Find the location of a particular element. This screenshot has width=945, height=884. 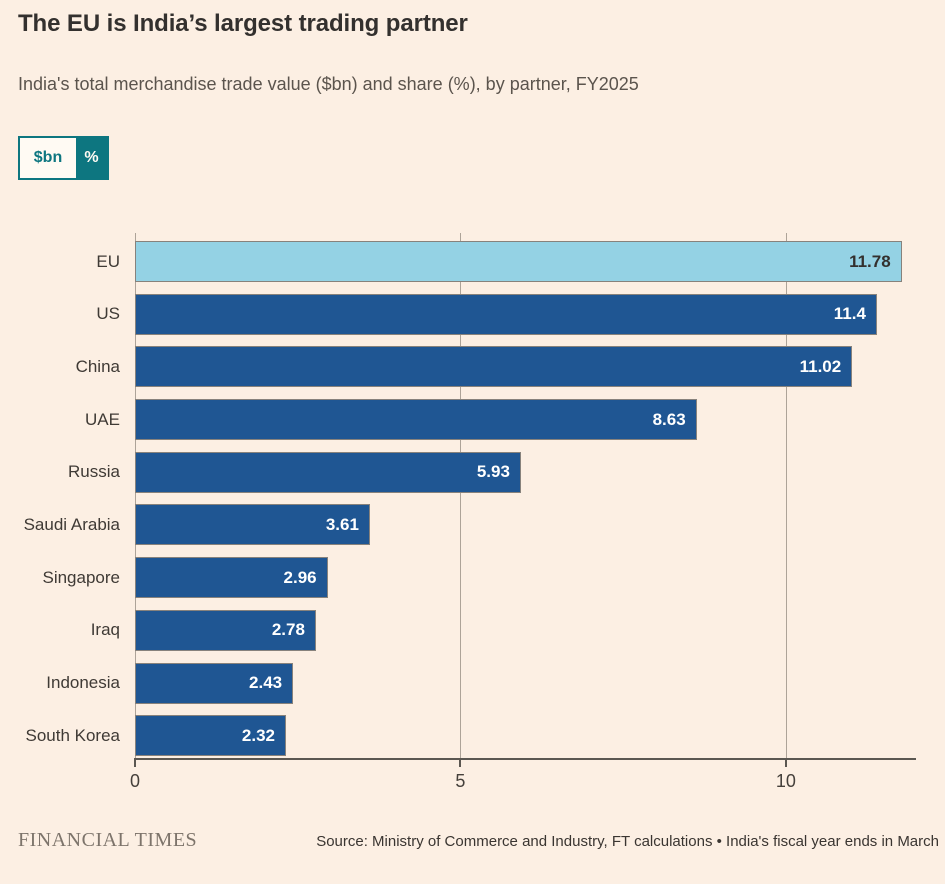

bar: 8.63 is located at coordinates (416, 420).